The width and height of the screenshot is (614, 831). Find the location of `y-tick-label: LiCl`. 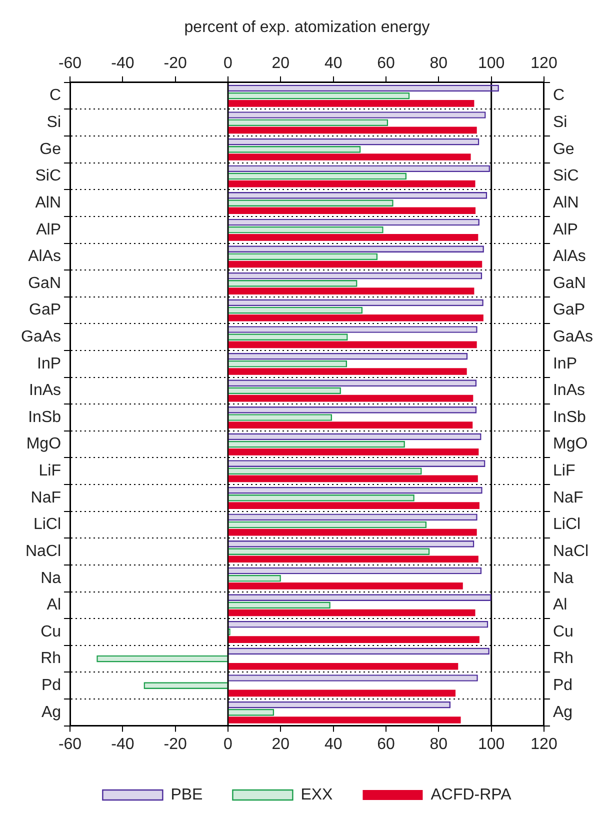

y-tick-label: LiCl is located at coordinates (47, 525).